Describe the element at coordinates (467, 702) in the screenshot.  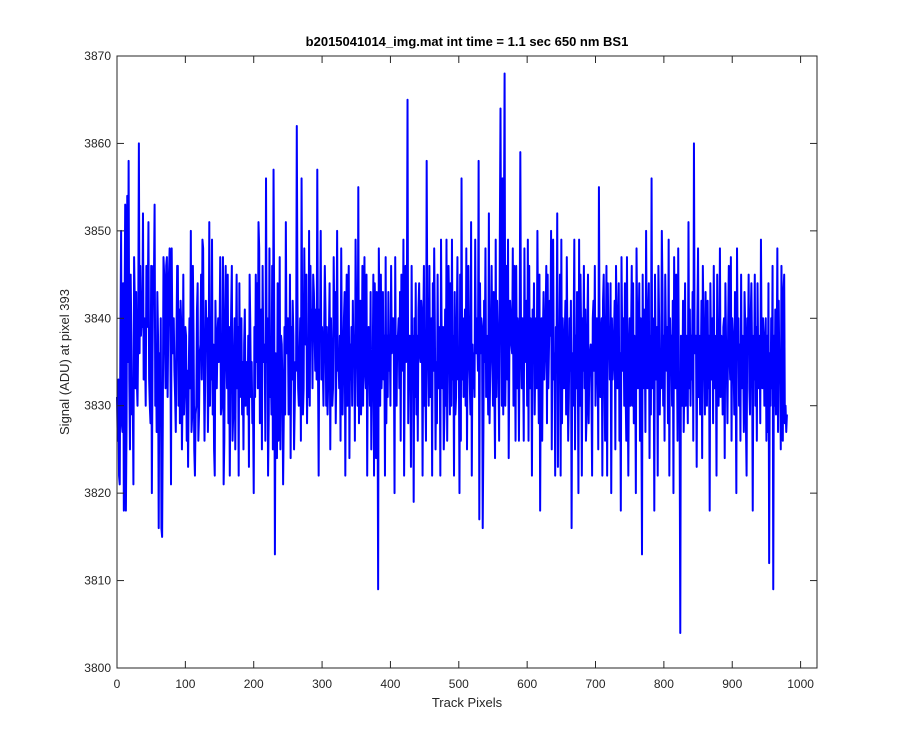
I see `x-axis-label: Track Pixels` at that location.